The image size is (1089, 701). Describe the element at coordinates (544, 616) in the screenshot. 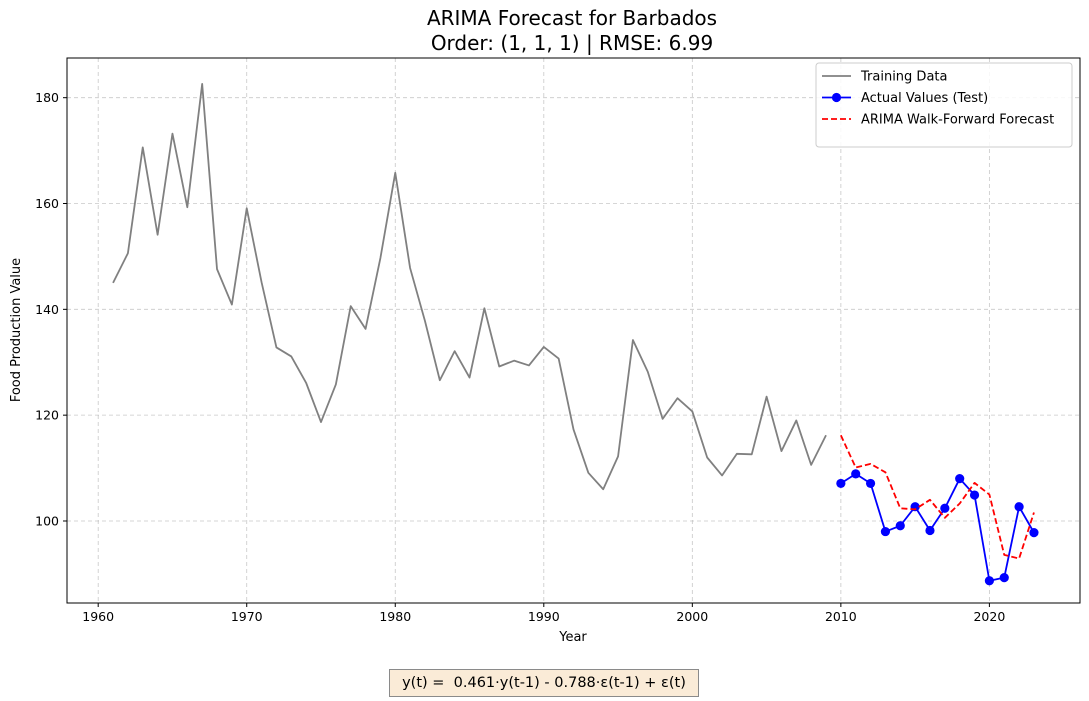

I see `x-tick-label: 1990` at that location.